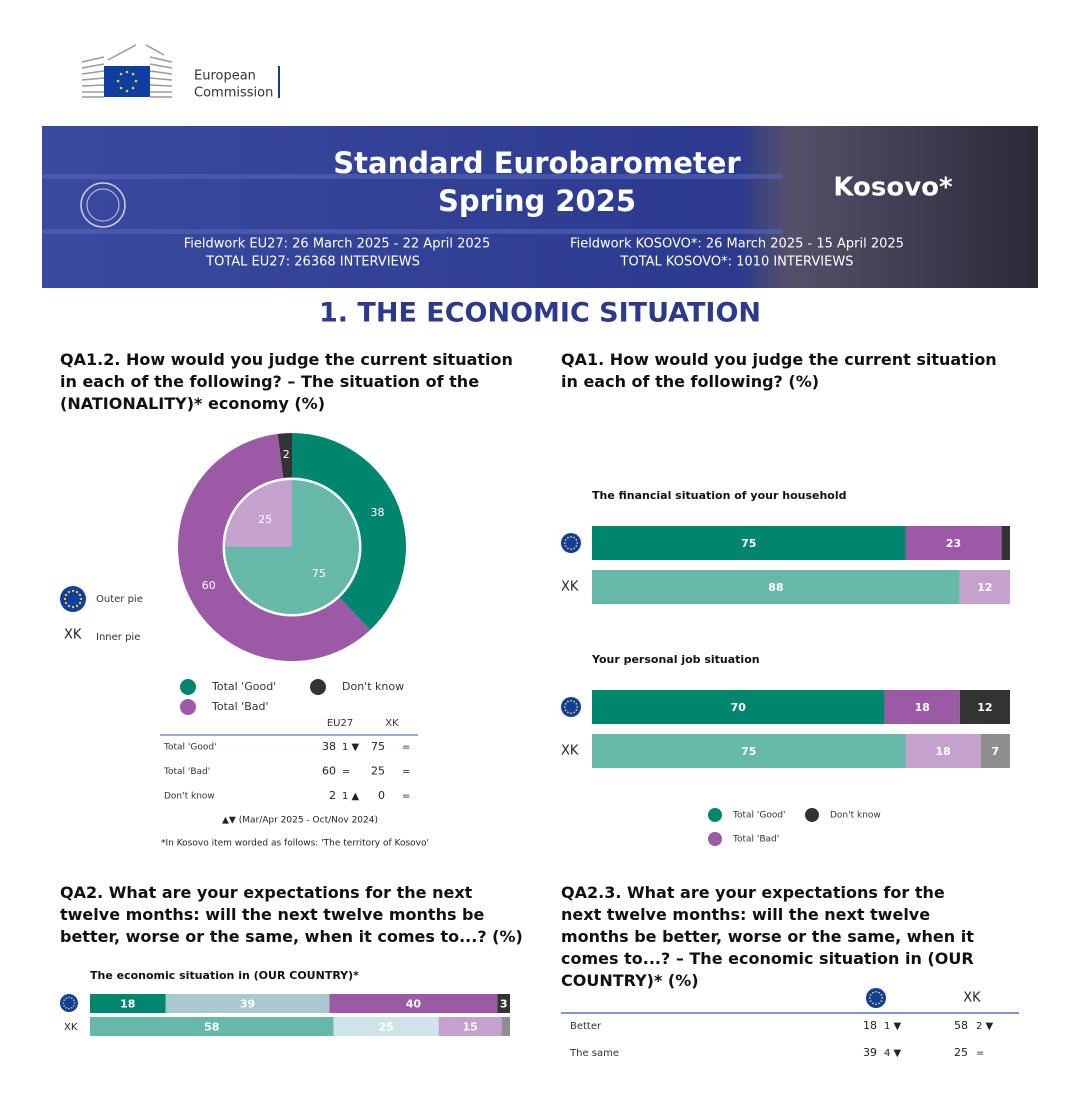  Describe the element at coordinates (961, 1025) in the screenshot. I see `cell: 58` at that location.